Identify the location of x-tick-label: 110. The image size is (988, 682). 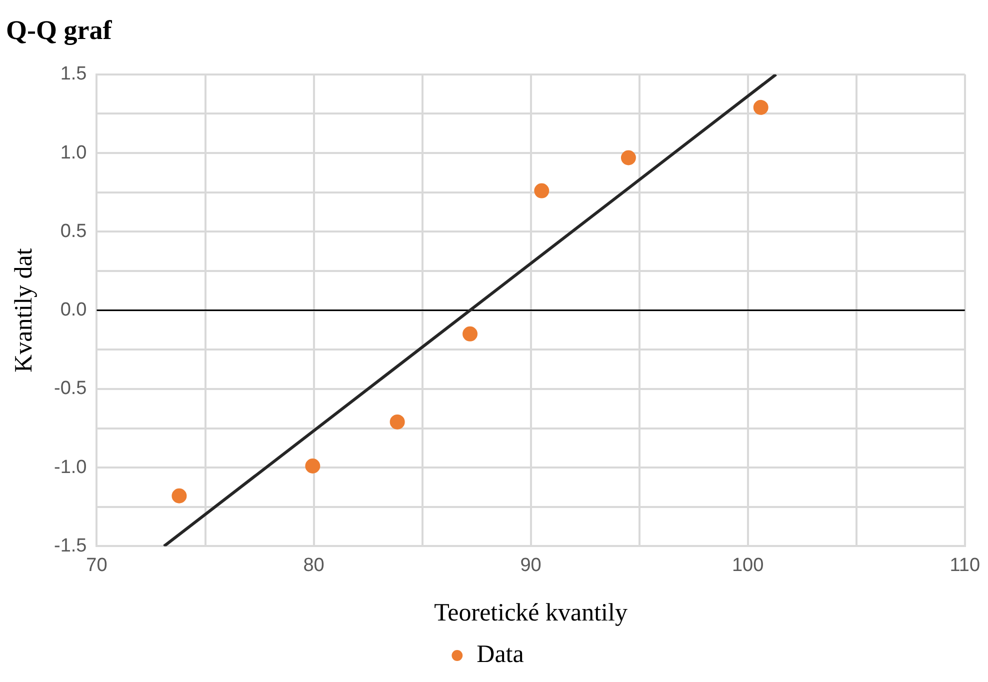
(965, 565).